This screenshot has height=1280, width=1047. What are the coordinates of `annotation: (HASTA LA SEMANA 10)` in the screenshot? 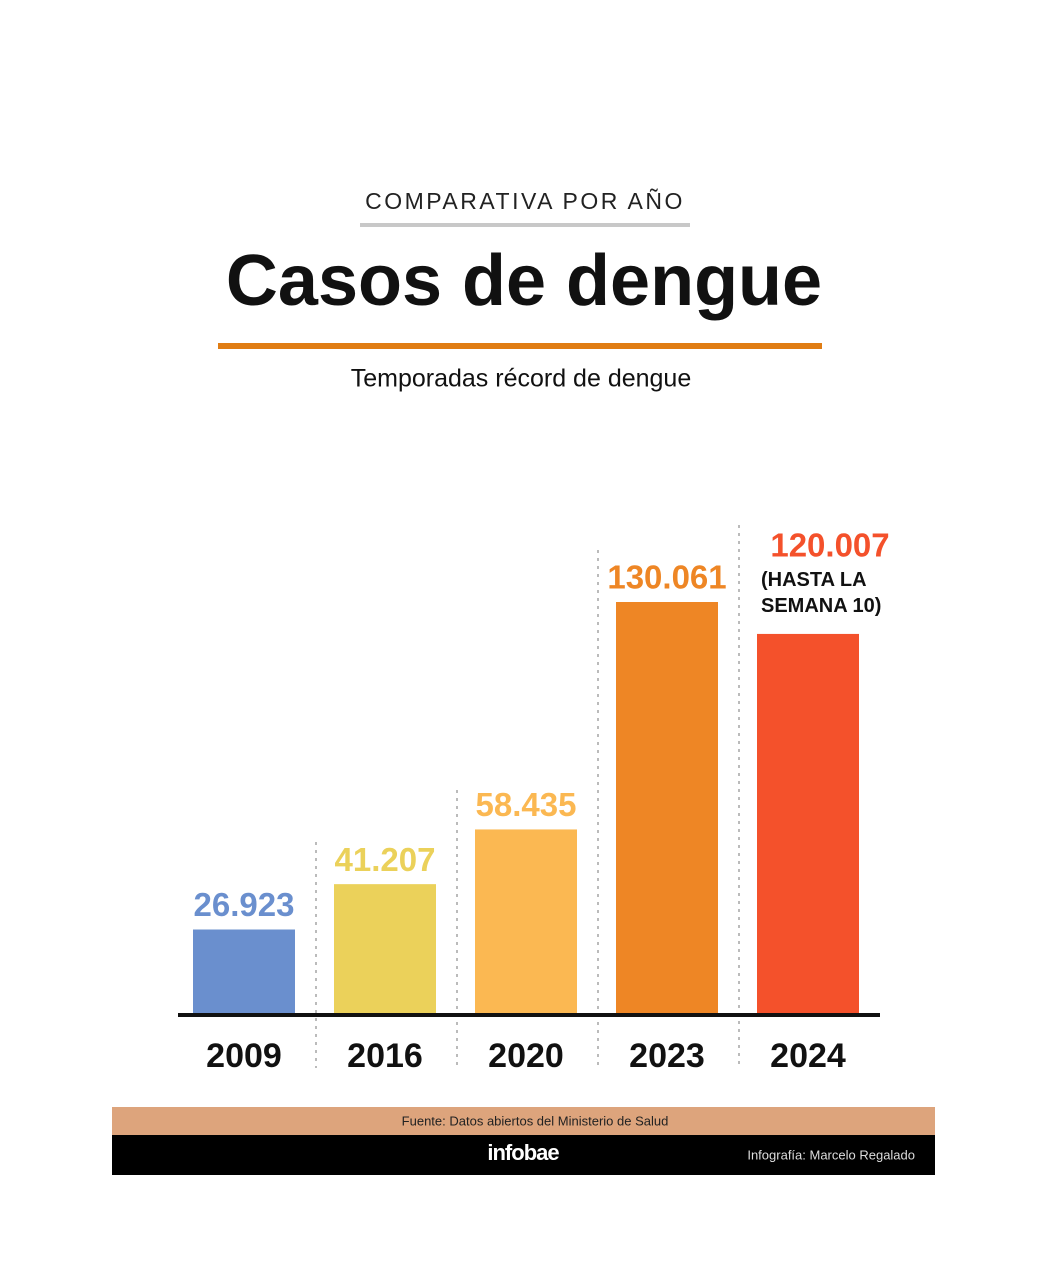 It's located at (821, 592).